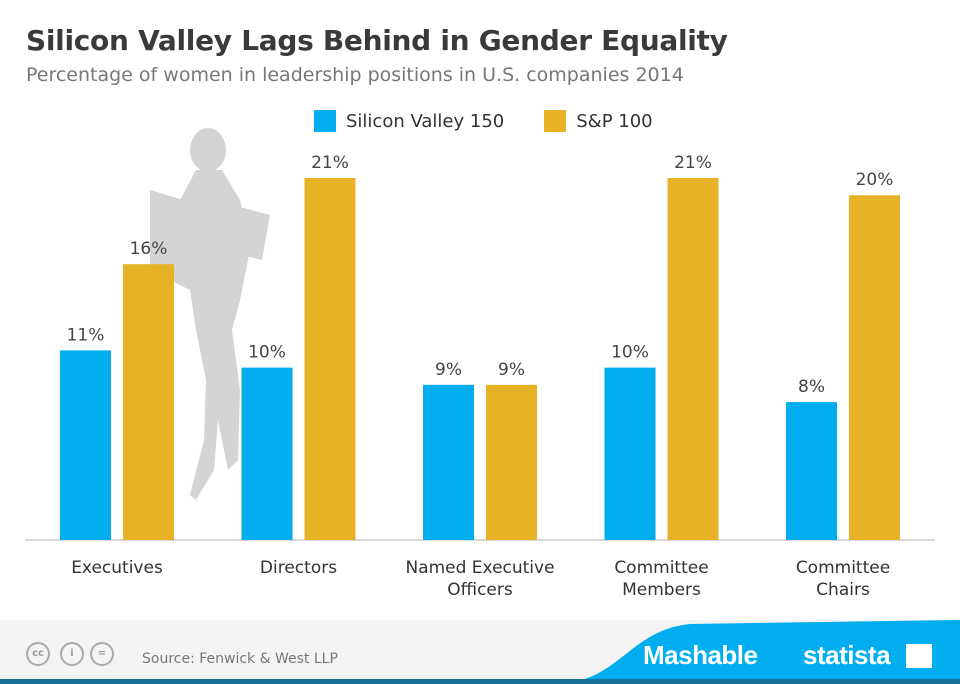 The height and width of the screenshot is (684, 960). Describe the element at coordinates (72, 654) in the screenshot. I see `attribution-icon: i` at that location.